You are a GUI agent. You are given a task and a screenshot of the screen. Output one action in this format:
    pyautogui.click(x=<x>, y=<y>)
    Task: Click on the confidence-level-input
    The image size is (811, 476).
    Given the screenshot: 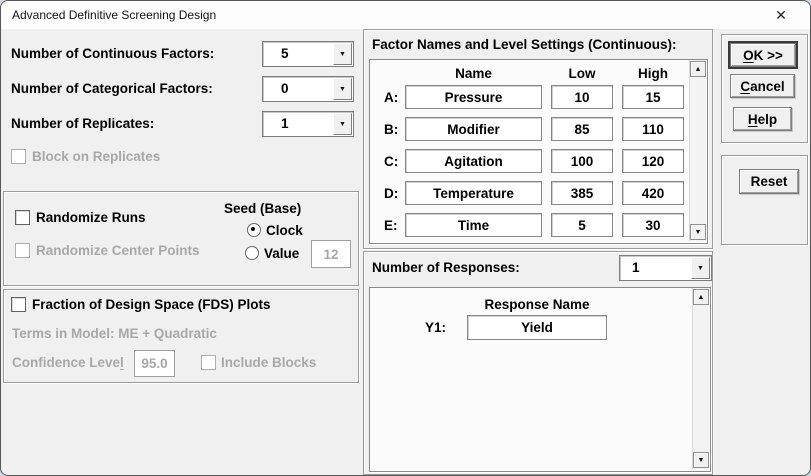 What is the action you would take?
    pyautogui.click(x=154, y=363)
    